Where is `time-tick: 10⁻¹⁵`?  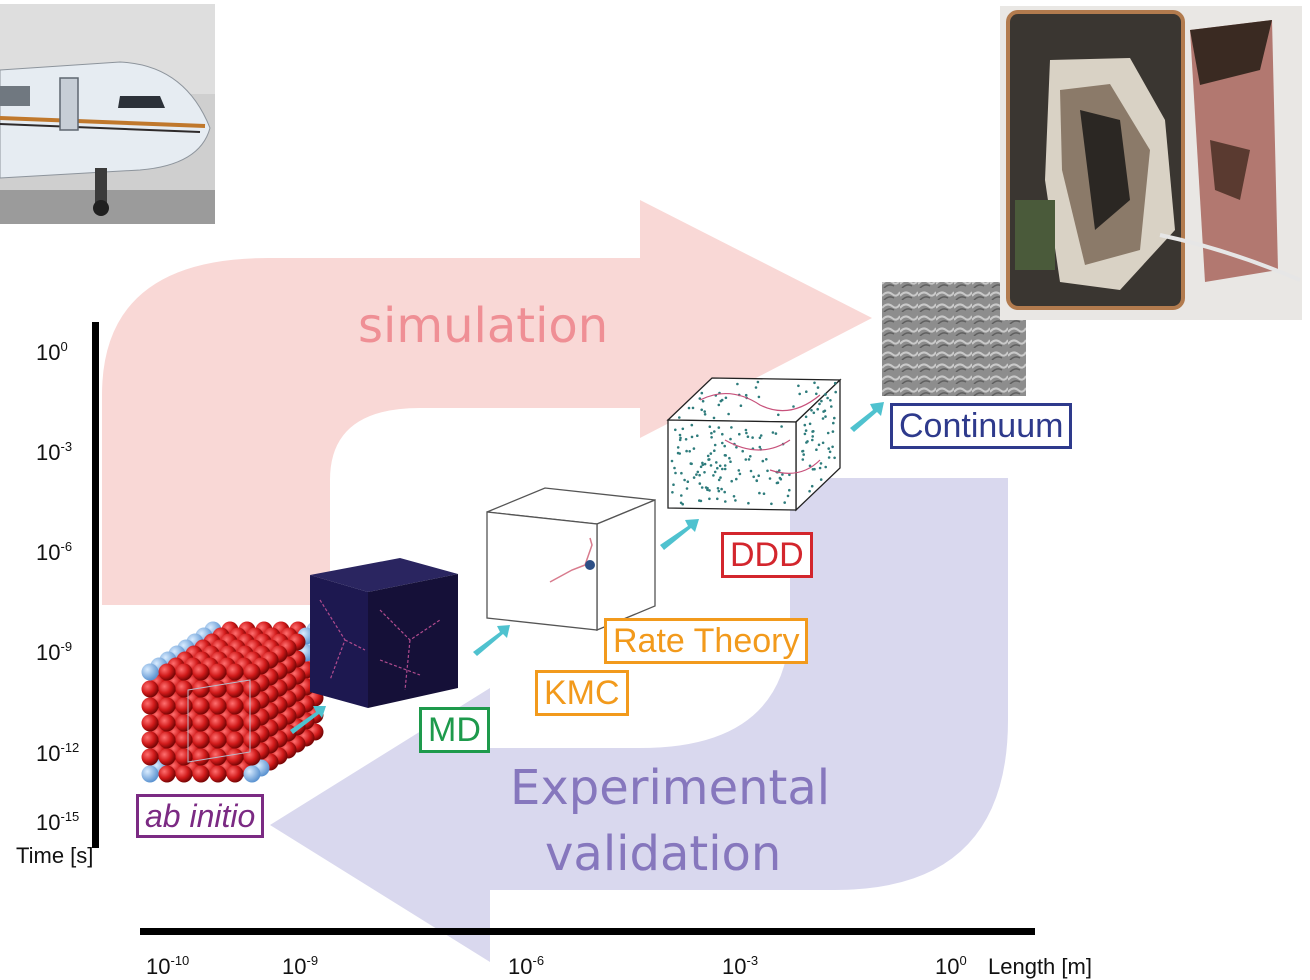
time-tick: 10⁻¹⁵ is located at coordinates (58, 822).